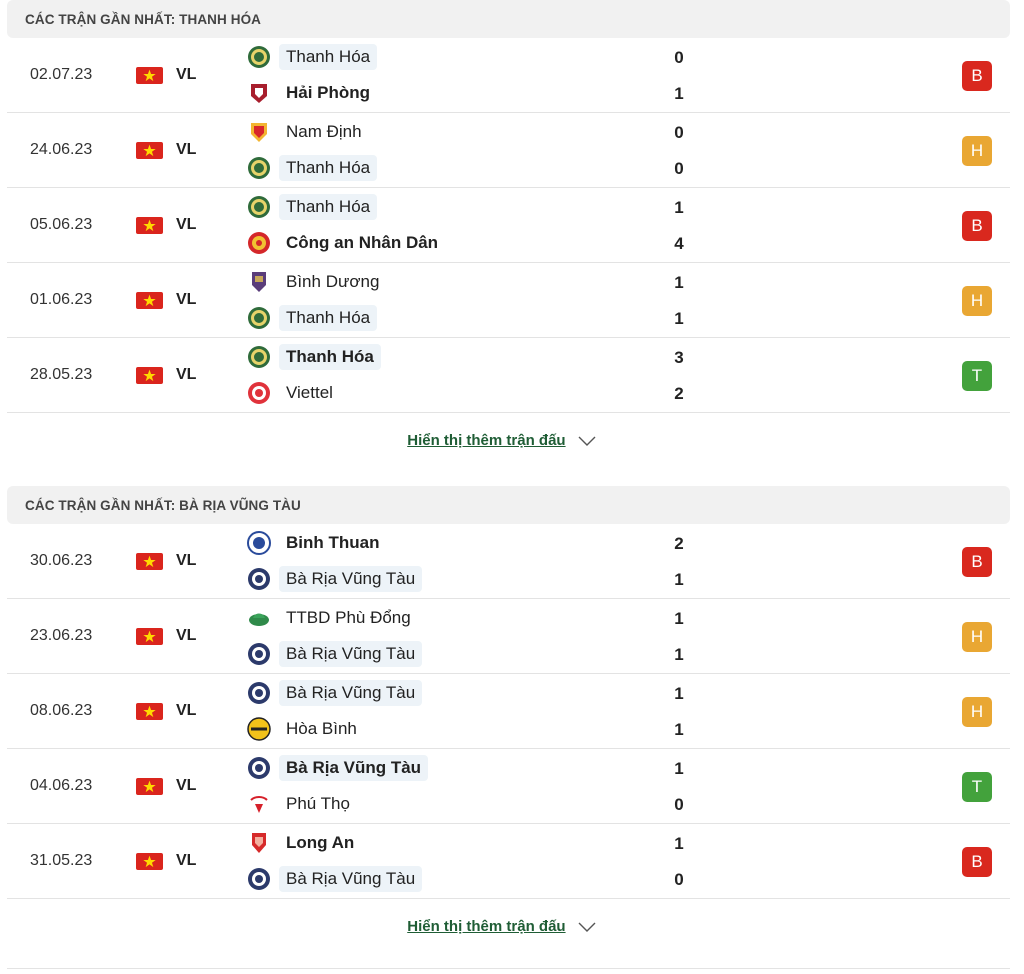  What do you see at coordinates (318, 803) in the screenshot?
I see `team-name: Phú Thọ` at bounding box center [318, 803].